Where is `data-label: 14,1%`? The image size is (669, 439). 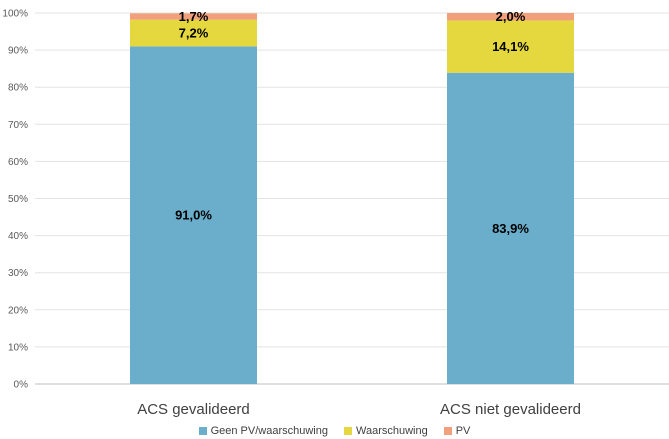 data-label: 14,1% is located at coordinates (510, 46).